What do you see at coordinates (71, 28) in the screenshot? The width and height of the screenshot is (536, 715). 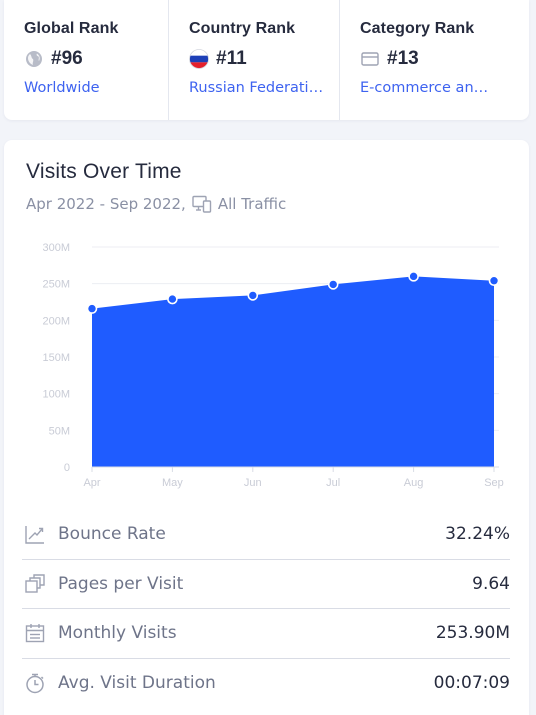 I see `global-rank-title: Global Rank` at bounding box center [71, 28].